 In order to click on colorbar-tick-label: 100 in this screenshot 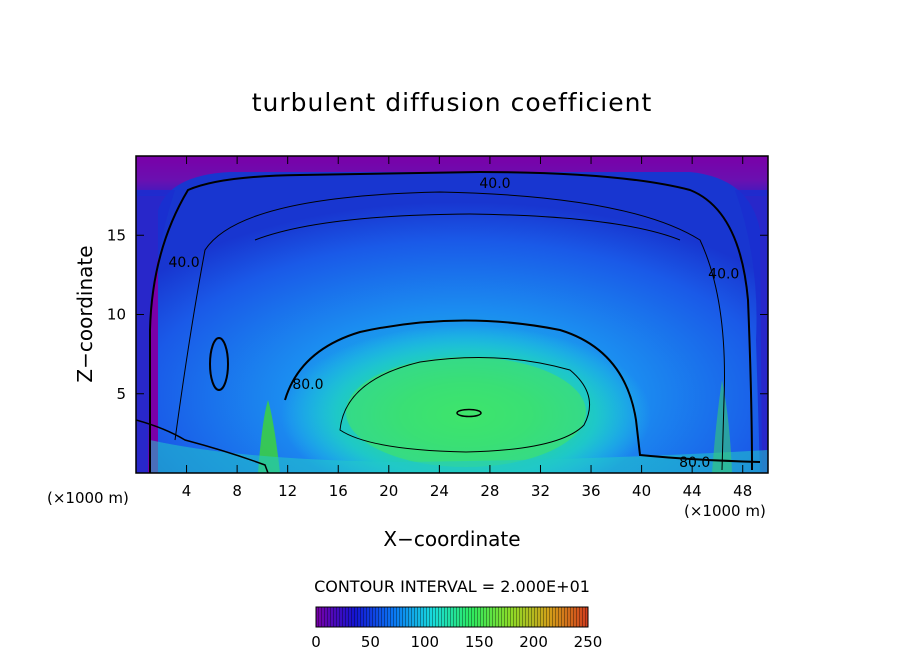, I will do `click(424, 642)`.